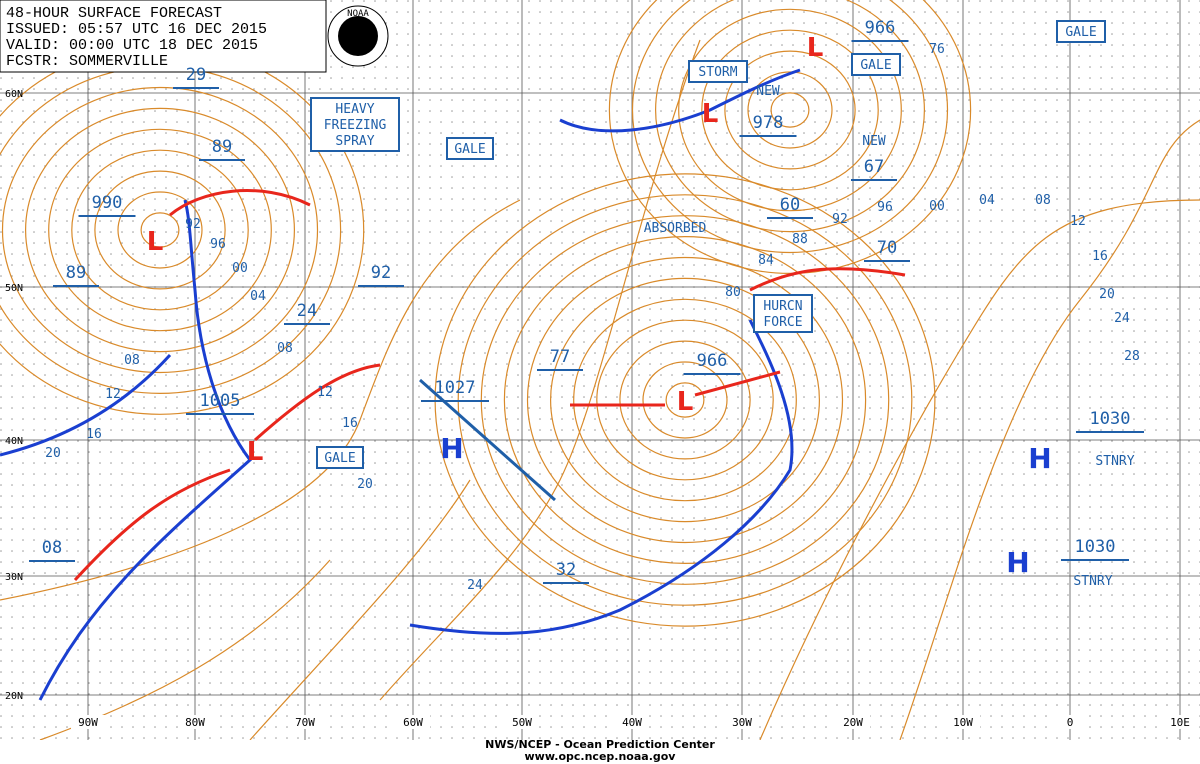 The width and height of the screenshot is (1200, 764). Describe the element at coordinates (114, 13) in the screenshot. I see `header-line: 48-HOUR SURFACE FORECAST` at that location.